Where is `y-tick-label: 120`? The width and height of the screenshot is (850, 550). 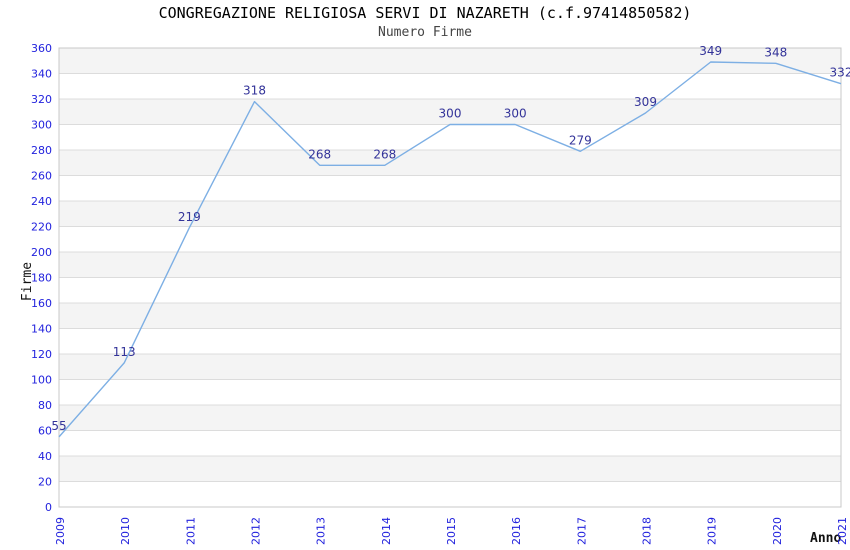 y-tick-label: 120 is located at coordinates (41, 354).